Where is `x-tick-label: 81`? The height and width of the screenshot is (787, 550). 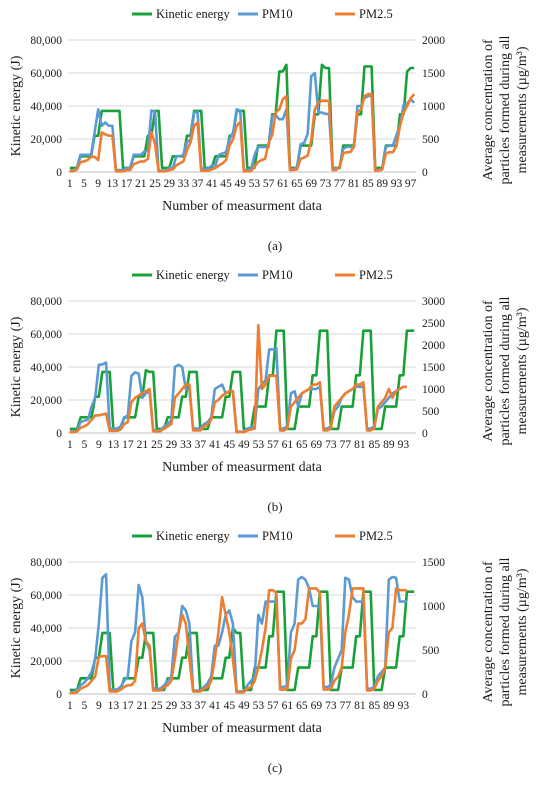 x-tick-label: 81 is located at coordinates (360, 445).